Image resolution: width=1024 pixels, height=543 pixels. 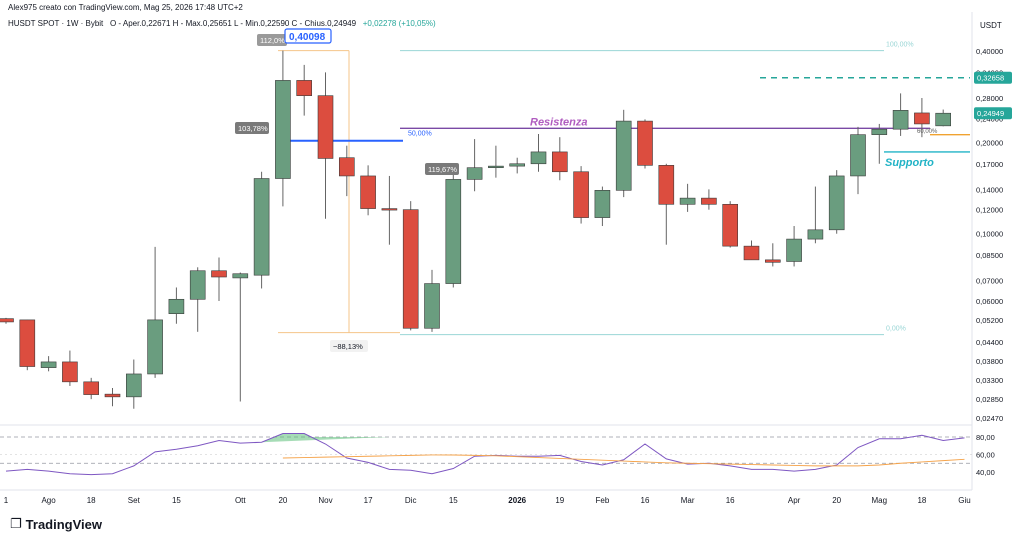 I want to click on x-tick-label: 16, so click(x=730, y=500).